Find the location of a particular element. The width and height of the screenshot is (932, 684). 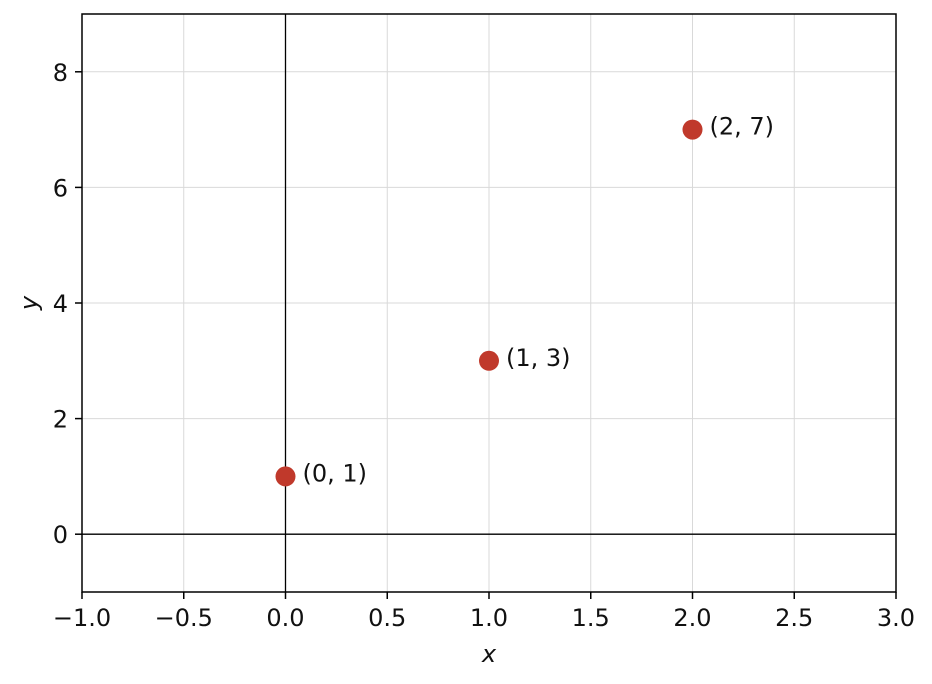

x-tick-label: 1.5 is located at coordinates (591, 618).